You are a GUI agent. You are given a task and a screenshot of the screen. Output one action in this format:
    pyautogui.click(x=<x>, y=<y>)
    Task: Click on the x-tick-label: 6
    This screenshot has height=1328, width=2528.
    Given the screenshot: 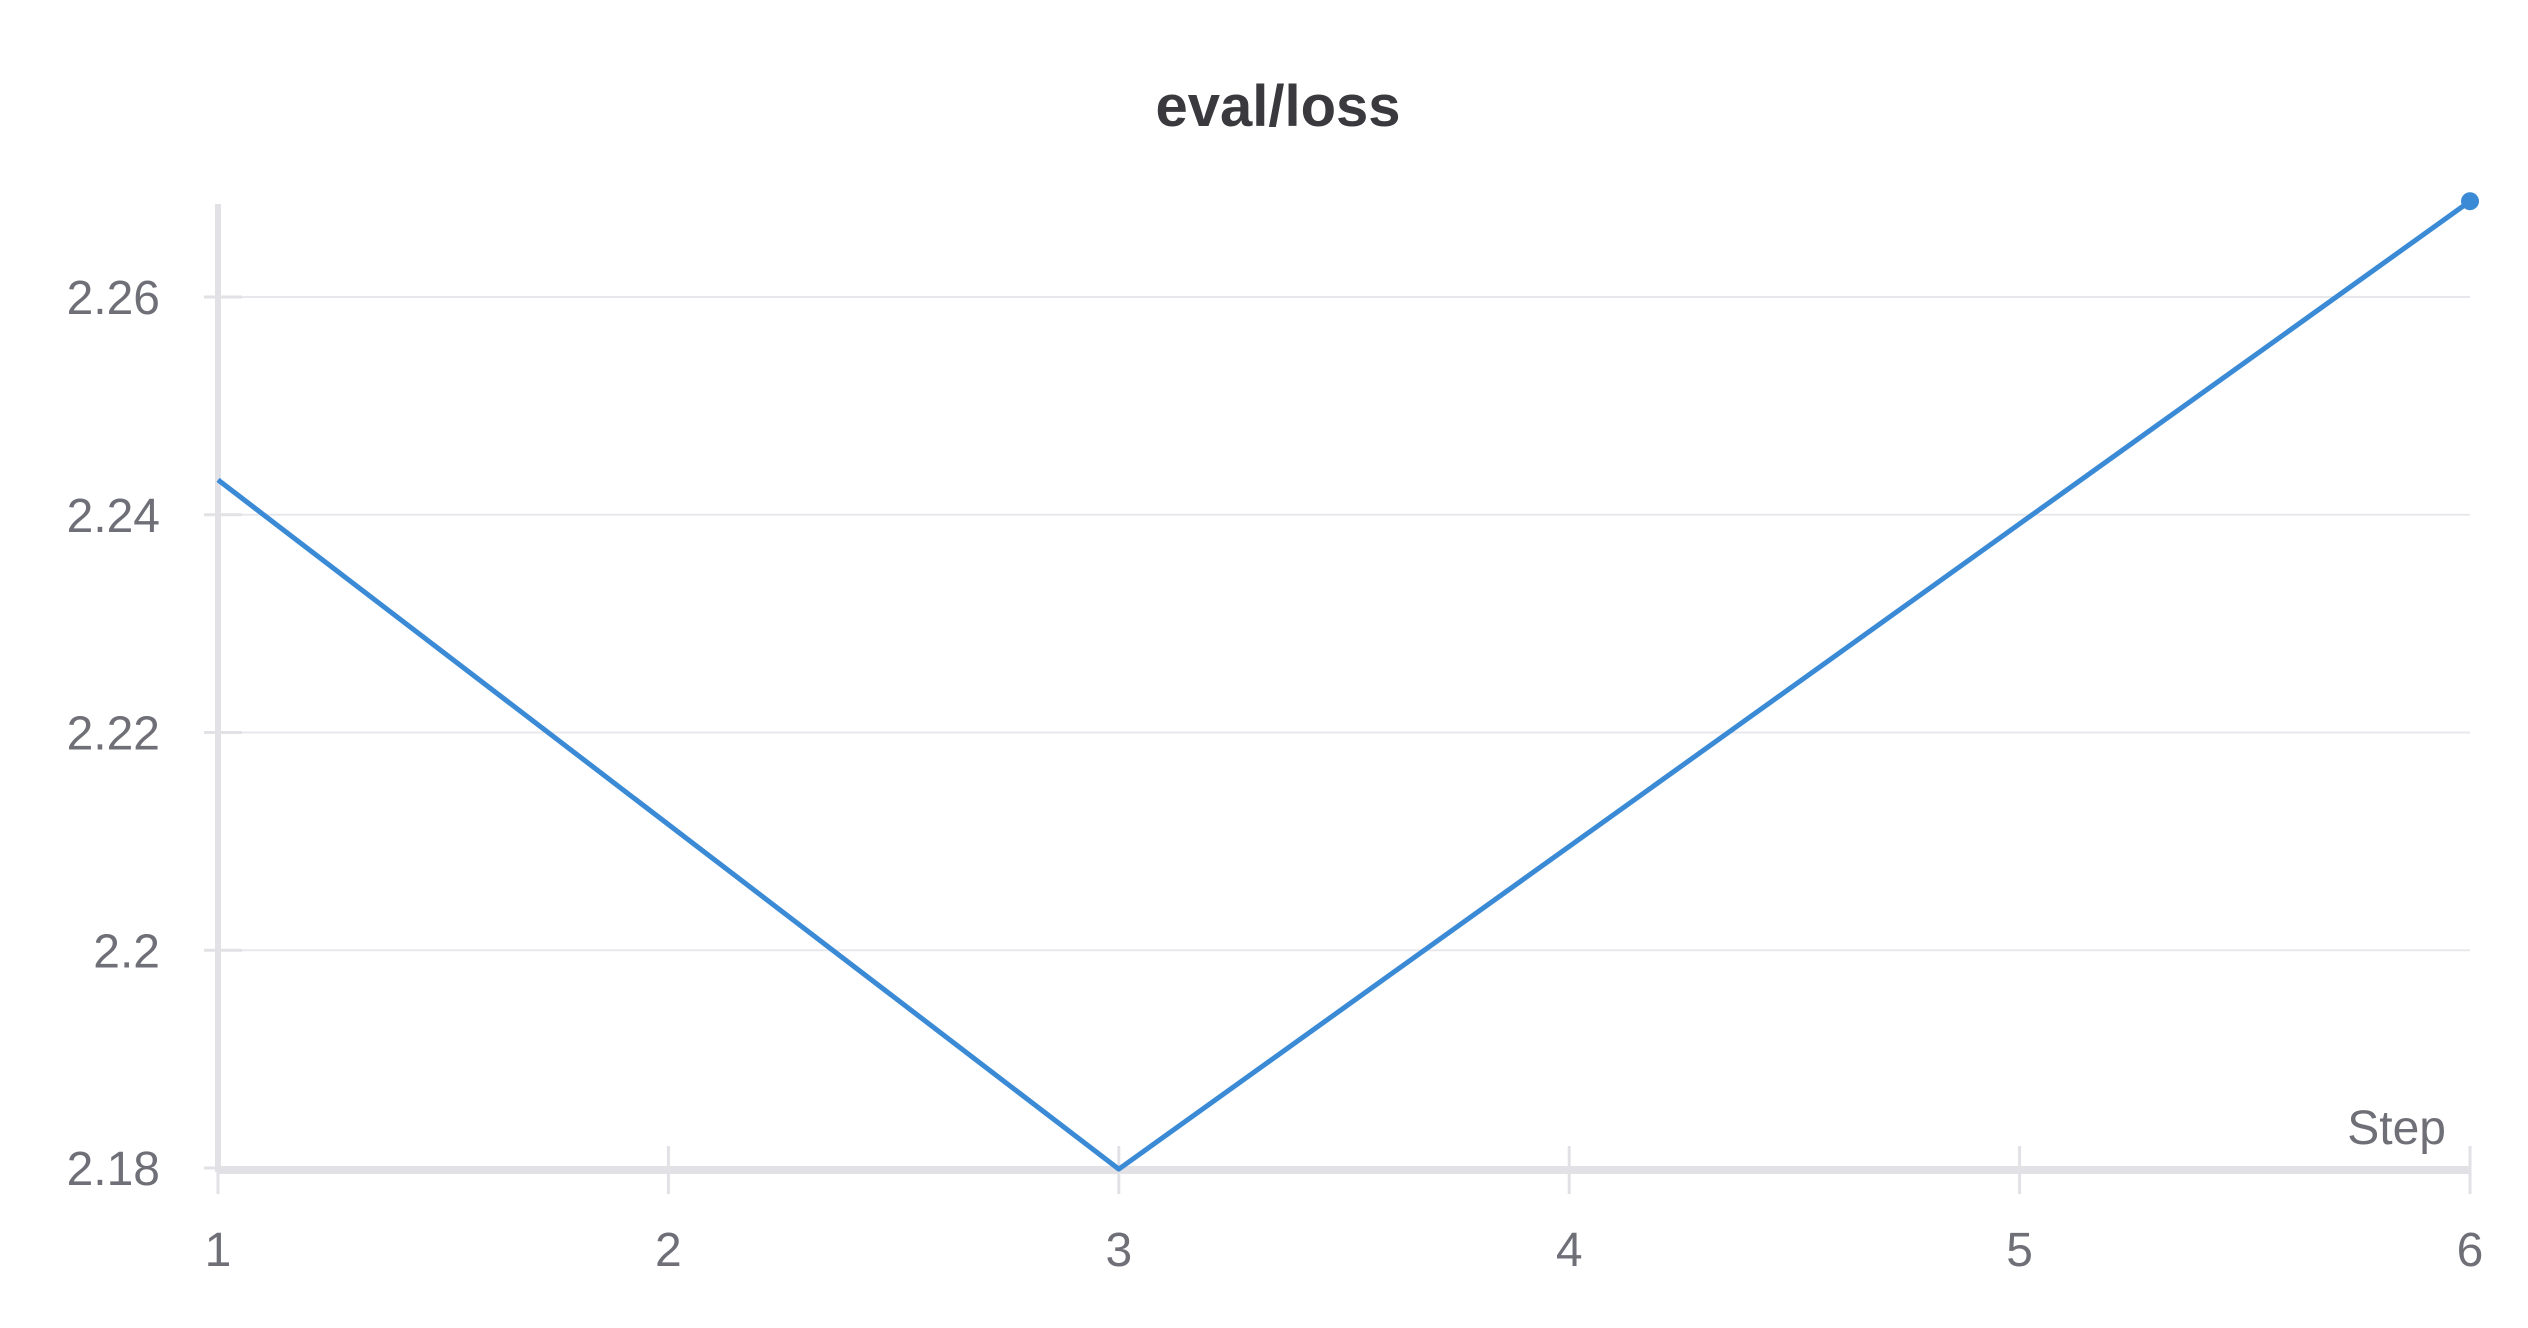 What is the action you would take?
    pyautogui.click(x=2470, y=1250)
    